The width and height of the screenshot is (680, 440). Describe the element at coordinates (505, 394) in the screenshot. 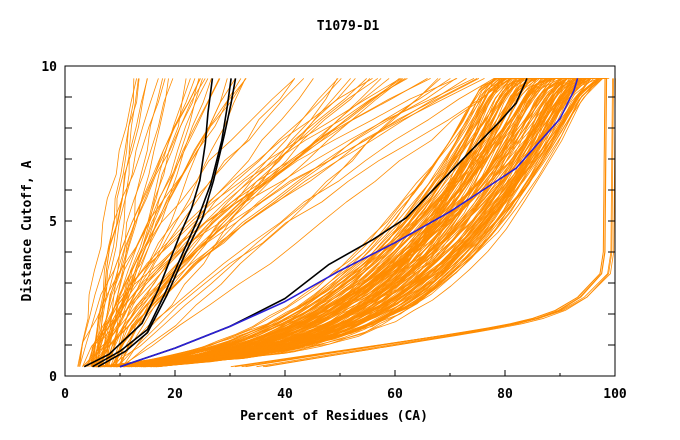

I see `x-tick-label: 80` at that location.